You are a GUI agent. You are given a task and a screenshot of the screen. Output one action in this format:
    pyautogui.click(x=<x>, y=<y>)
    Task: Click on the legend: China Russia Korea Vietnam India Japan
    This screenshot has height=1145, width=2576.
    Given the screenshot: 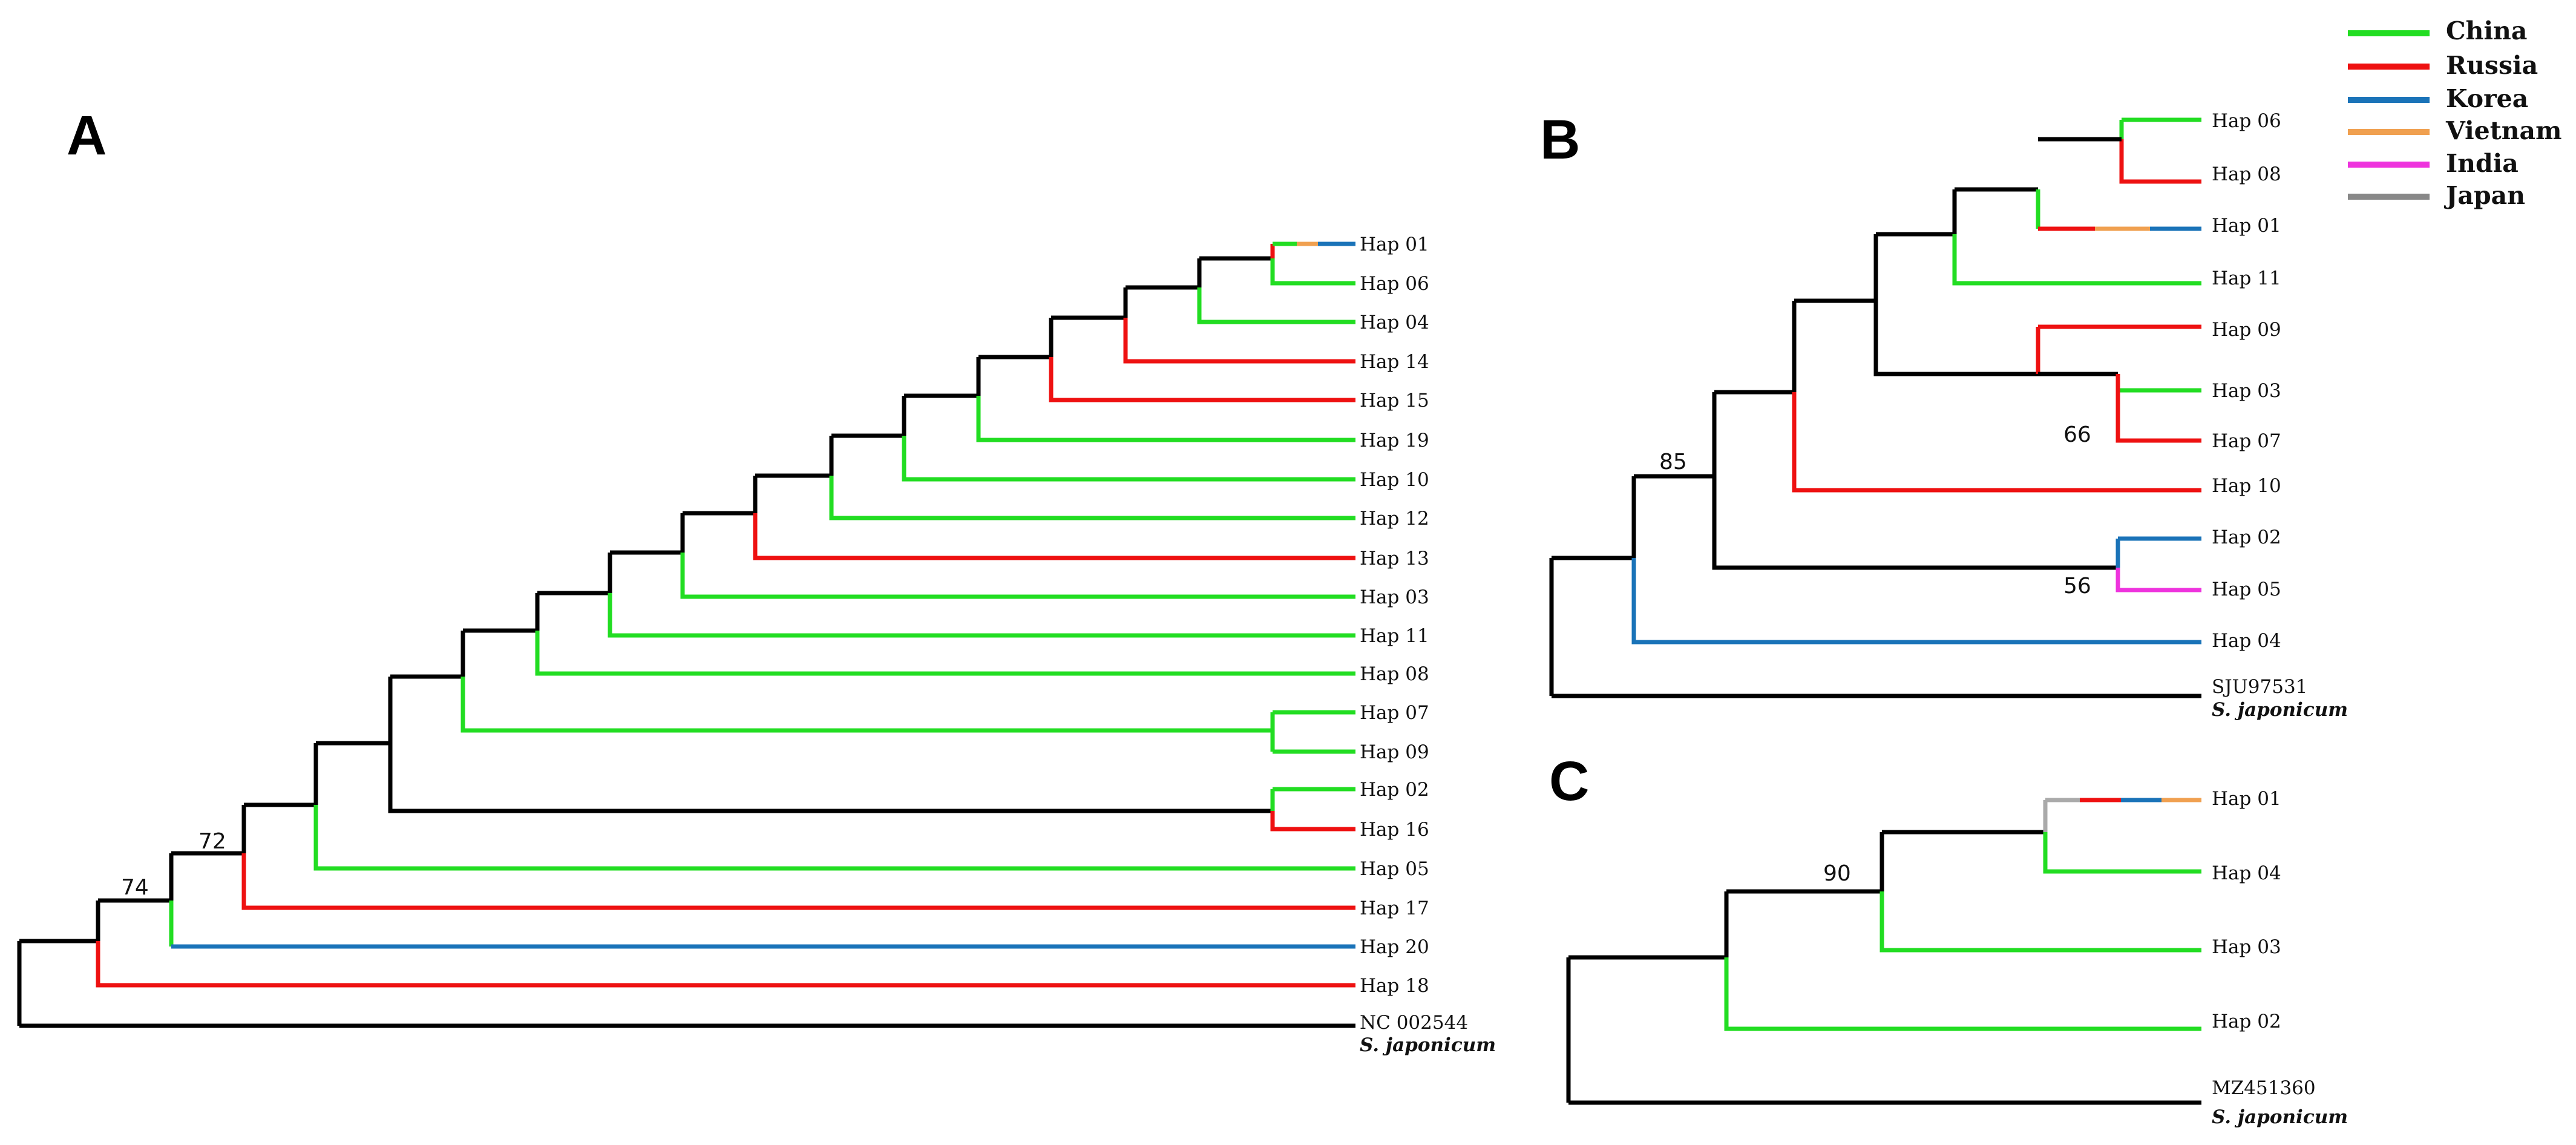 What is the action you would take?
    pyautogui.click(x=2454, y=113)
    